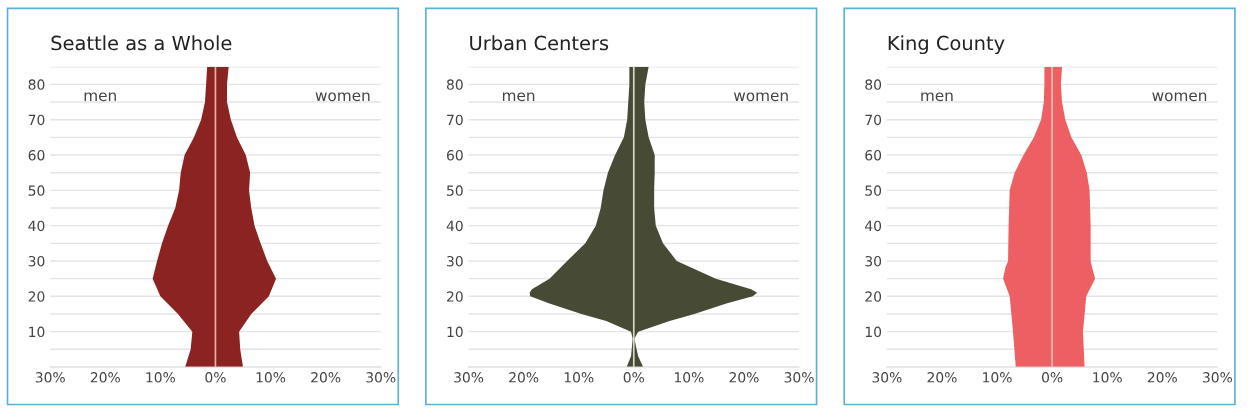  What do you see at coordinates (141, 43) in the screenshot?
I see `chart-title: Seattle as a Whole` at bounding box center [141, 43].